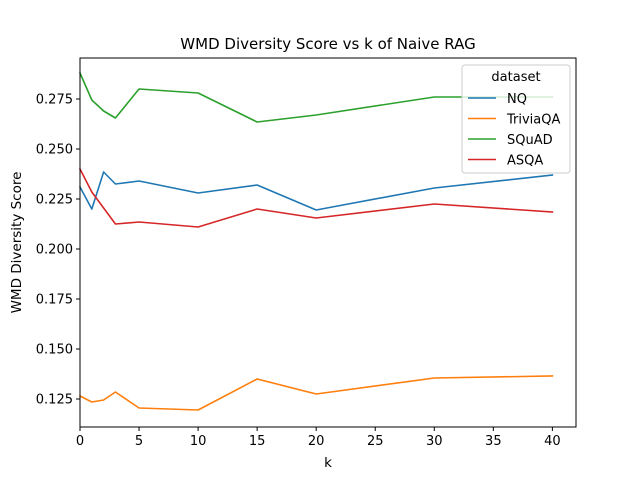 Image resolution: width=640 pixels, height=480 pixels. I want to click on y-tick-label: 0.150, so click(54, 350).